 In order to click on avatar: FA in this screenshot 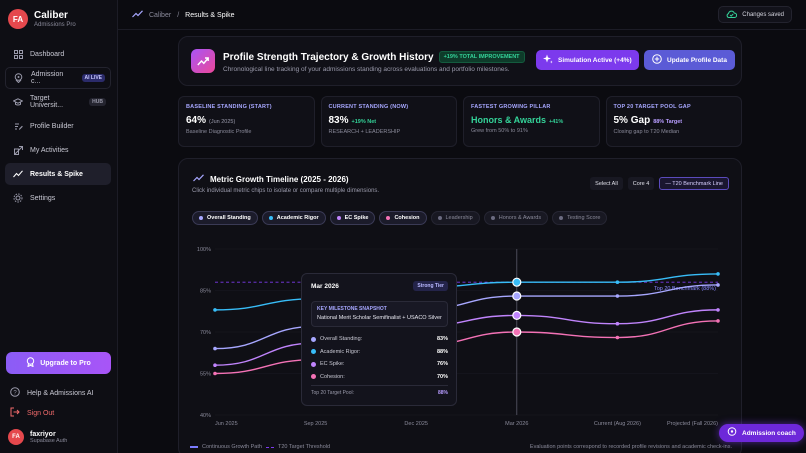, I will do `click(16, 437)`.